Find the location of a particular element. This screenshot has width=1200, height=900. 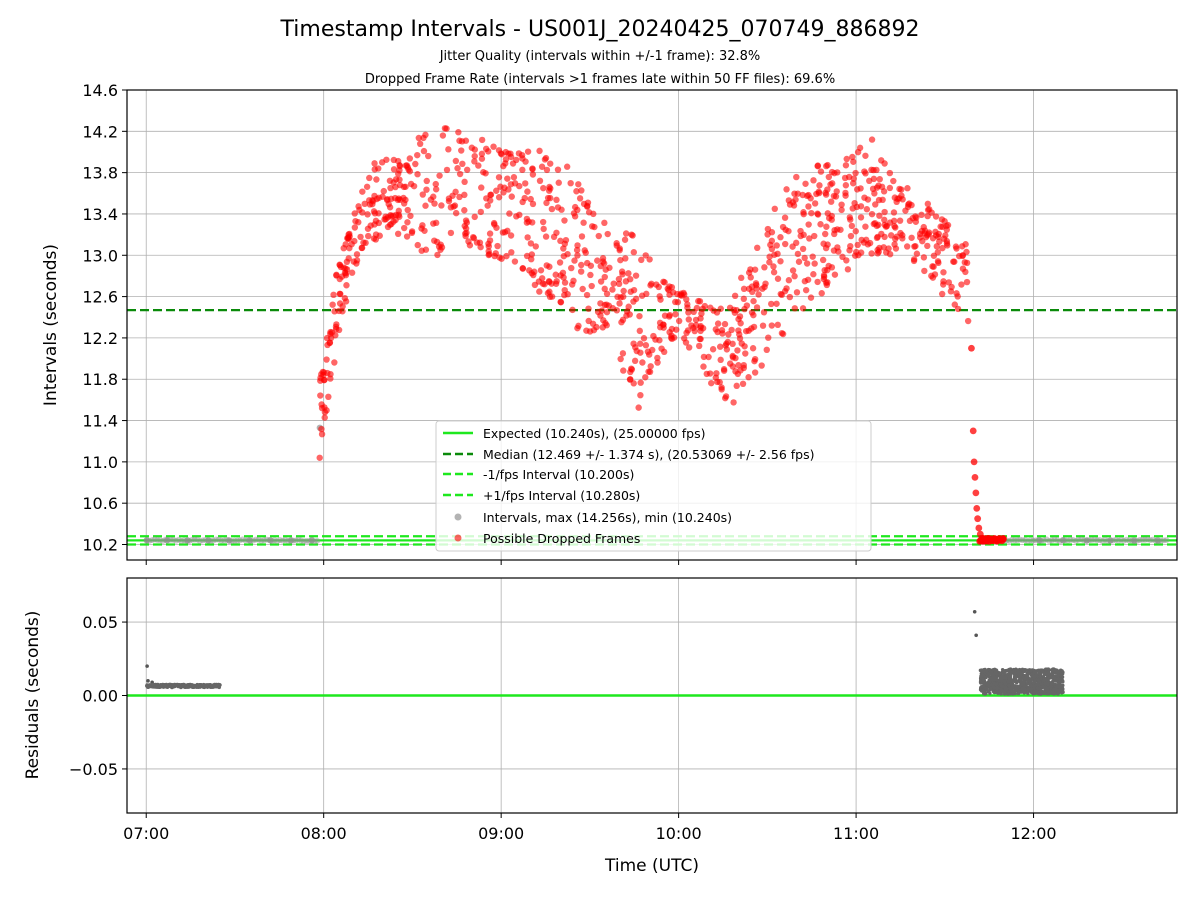

intervals-y-tick-label: 13.8 is located at coordinates (100, 173).